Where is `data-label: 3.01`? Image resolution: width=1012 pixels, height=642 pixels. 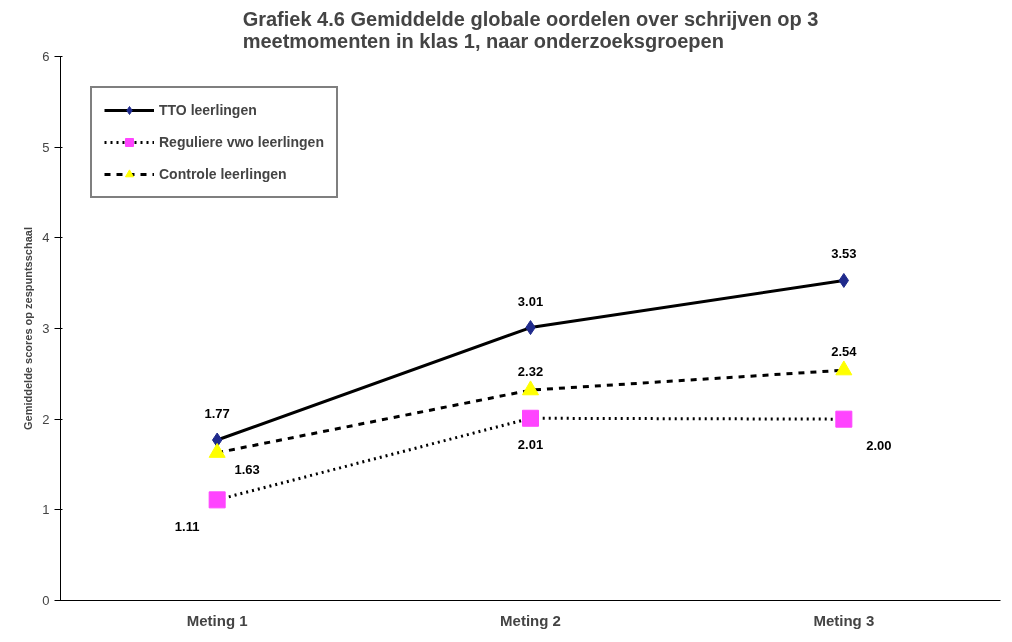
data-label: 3.01 is located at coordinates (530, 301).